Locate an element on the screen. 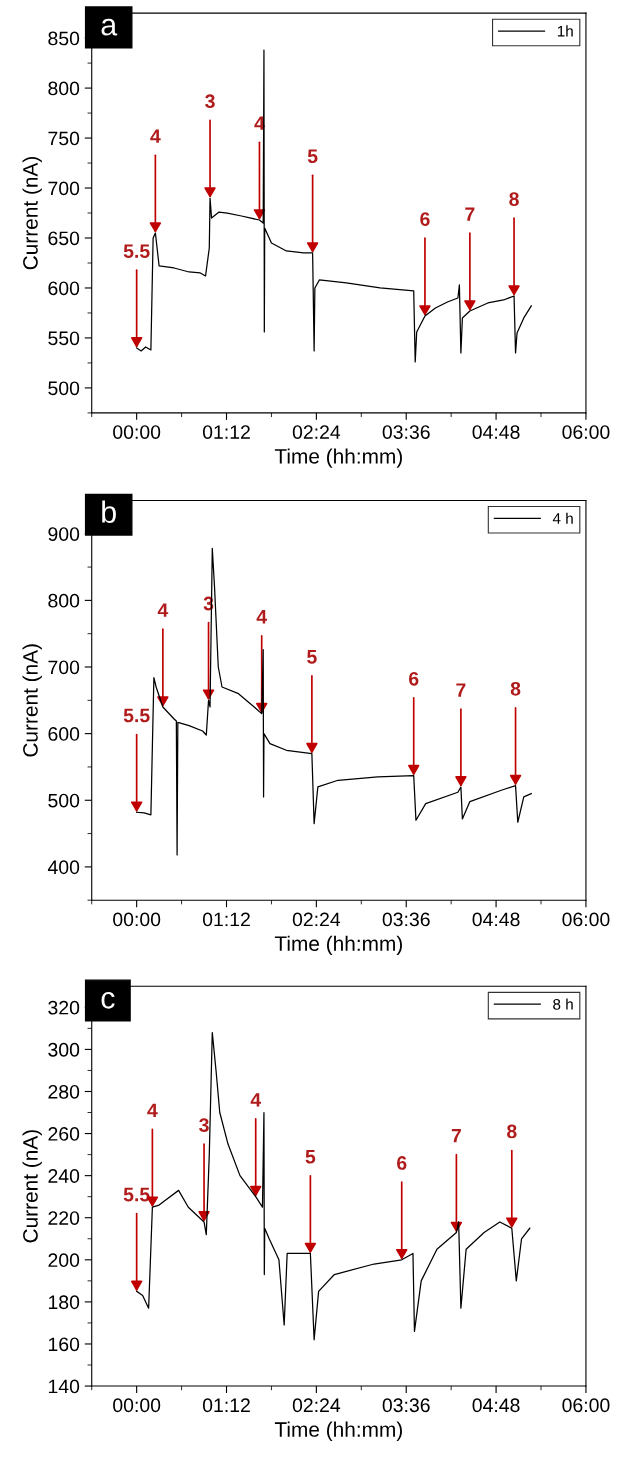 The height and width of the screenshot is (1459, 624). y-tick-label: 220 is located at coordinates (64, 1218).